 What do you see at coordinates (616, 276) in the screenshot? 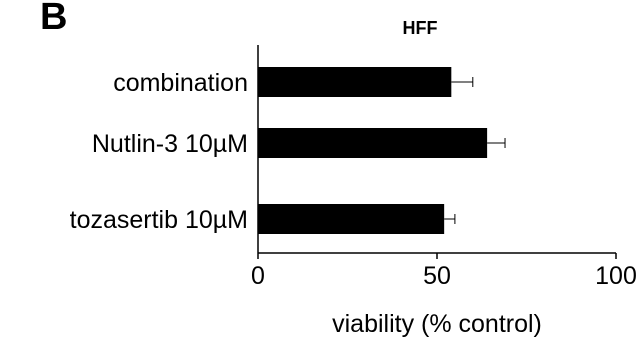
I see `x-tick-label-100: 100` at bounding box center [616, 276].